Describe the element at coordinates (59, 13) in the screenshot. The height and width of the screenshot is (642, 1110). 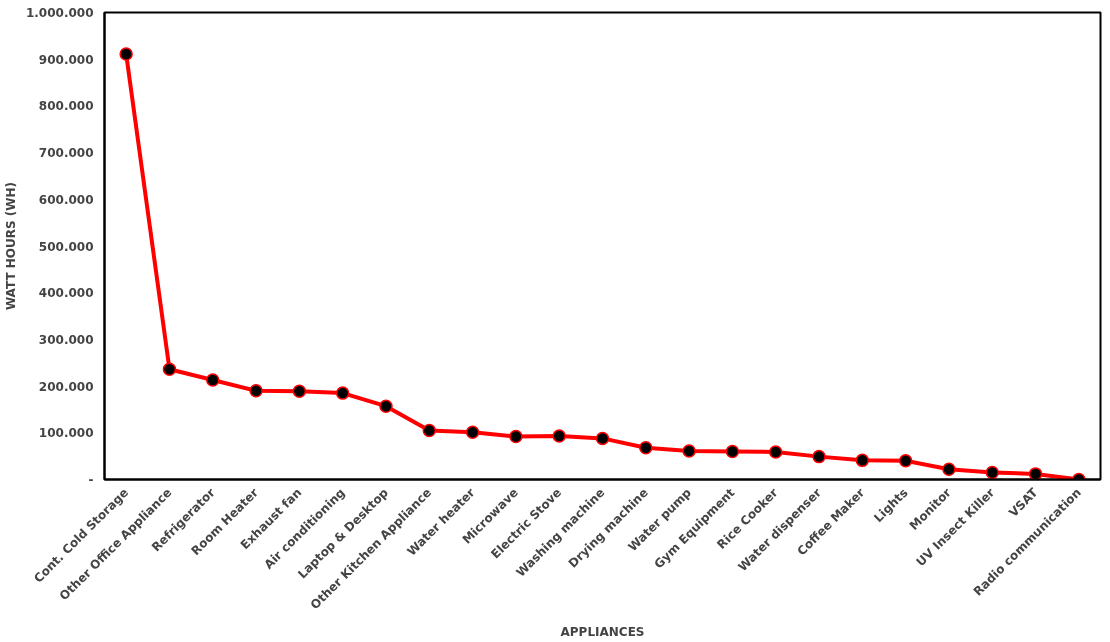
I see `y-tick-label: 1.000.000` at that location.